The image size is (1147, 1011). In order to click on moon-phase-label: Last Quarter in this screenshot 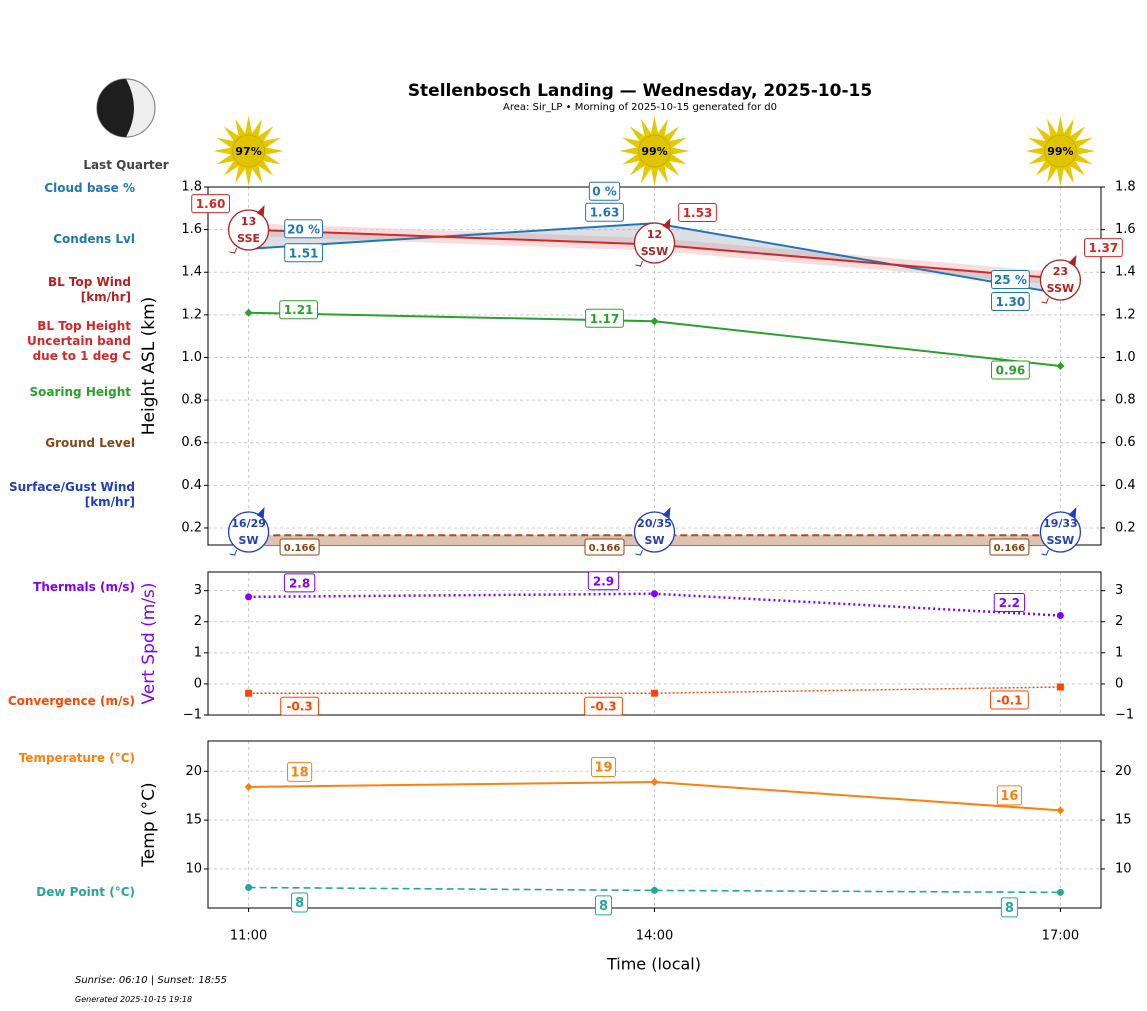, I will do `click(126, 165)`.